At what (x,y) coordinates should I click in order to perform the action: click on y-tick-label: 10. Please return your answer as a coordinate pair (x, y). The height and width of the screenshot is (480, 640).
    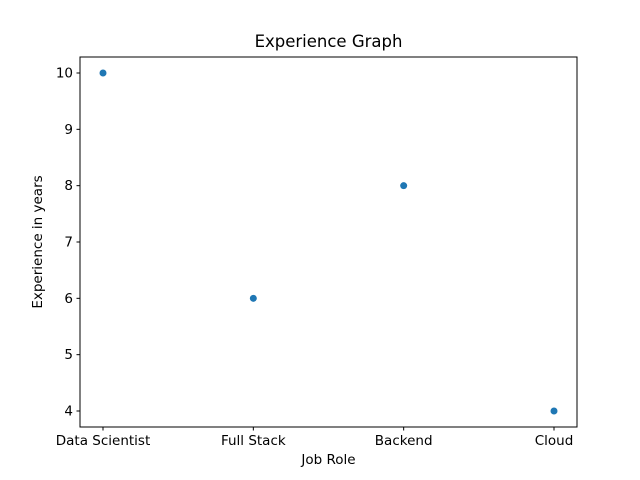
    Looking at the image, I should click on (64, 73).